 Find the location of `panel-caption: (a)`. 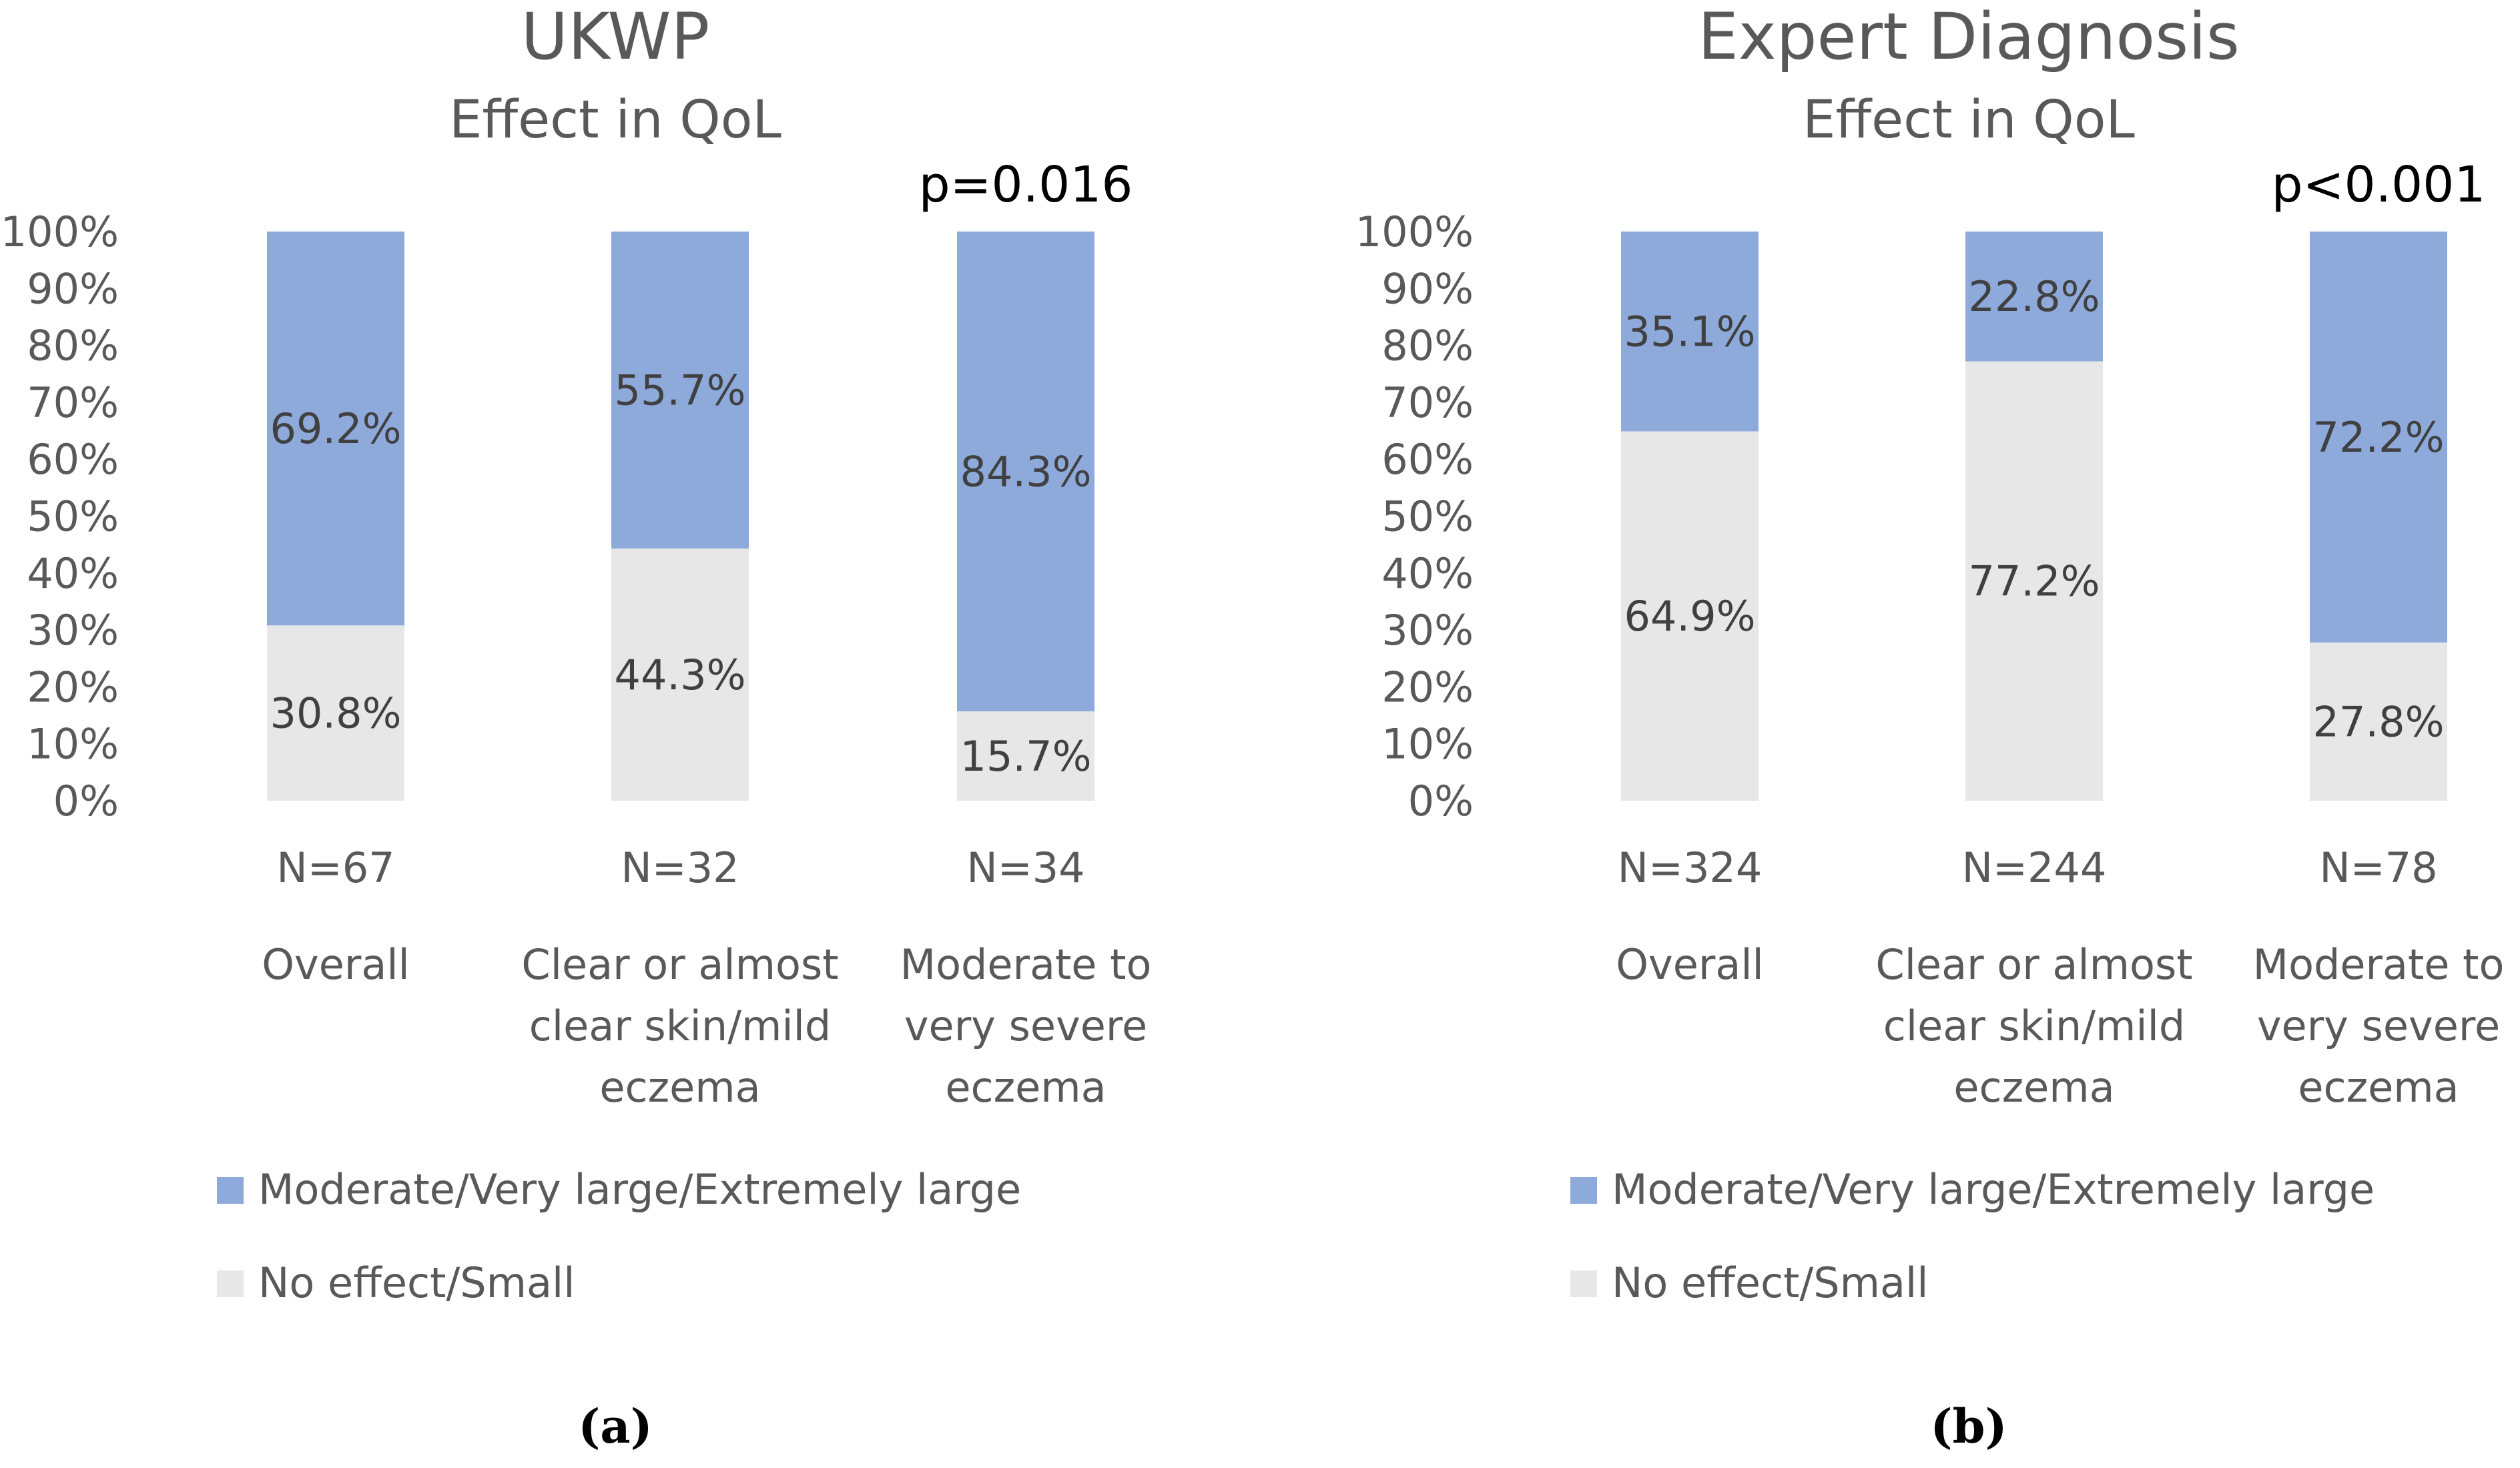

panel-caption: (a) is located at coordinates (615, 1426).